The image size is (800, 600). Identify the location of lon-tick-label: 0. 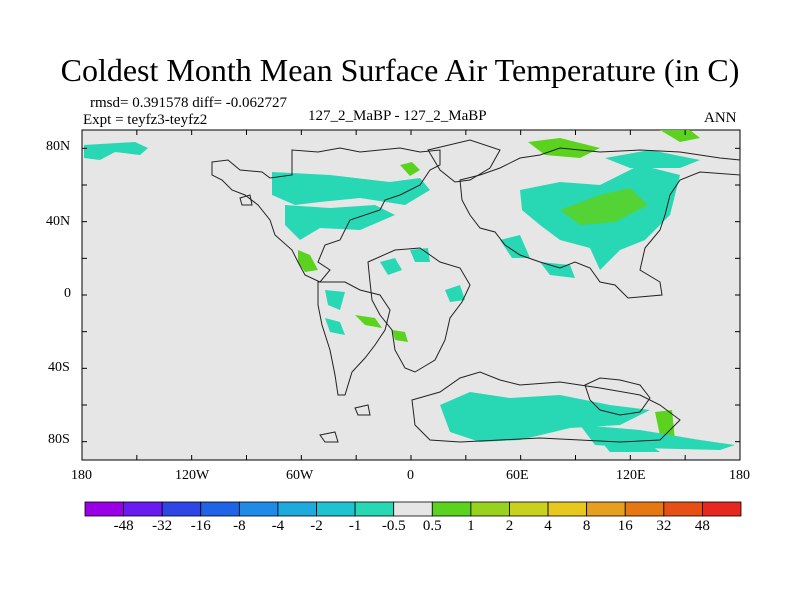
(410, 475).